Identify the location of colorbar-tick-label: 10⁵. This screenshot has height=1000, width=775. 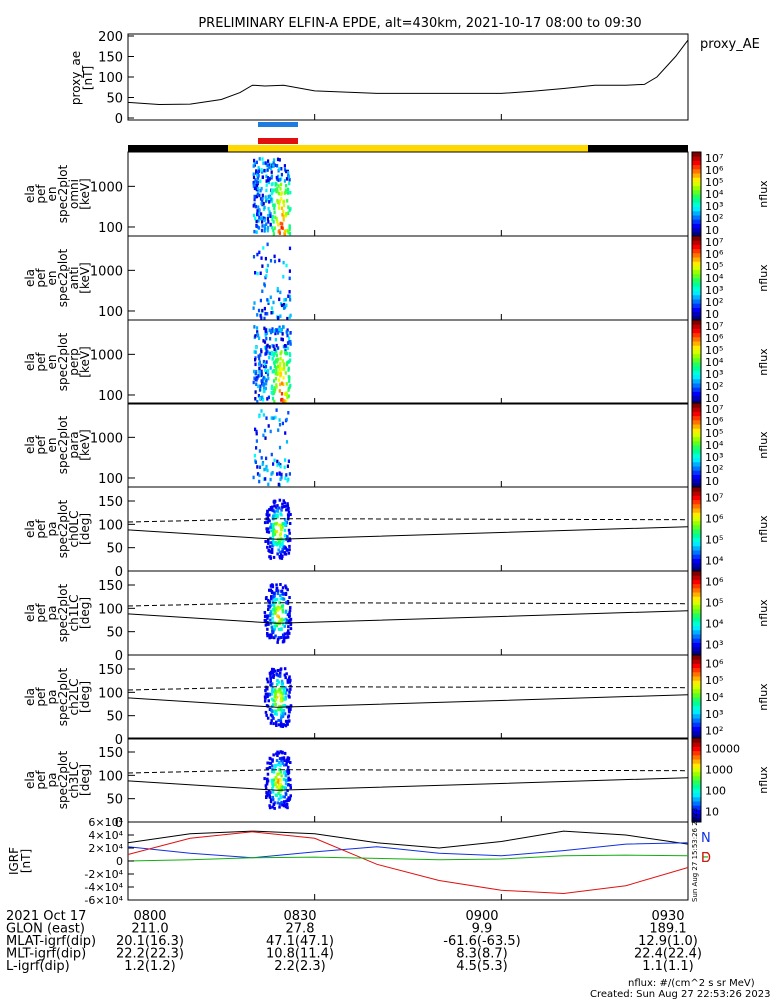
(714, 540).